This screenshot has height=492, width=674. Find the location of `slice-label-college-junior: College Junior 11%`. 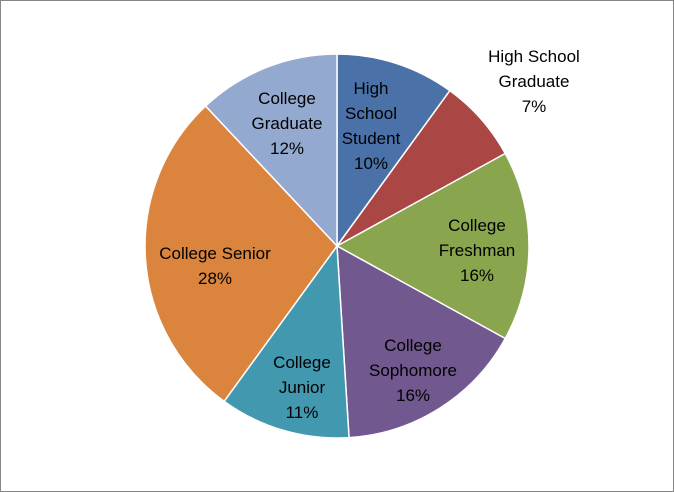

slice-label-college-junior: College Junior 11% is located at coordinates (302, 387).